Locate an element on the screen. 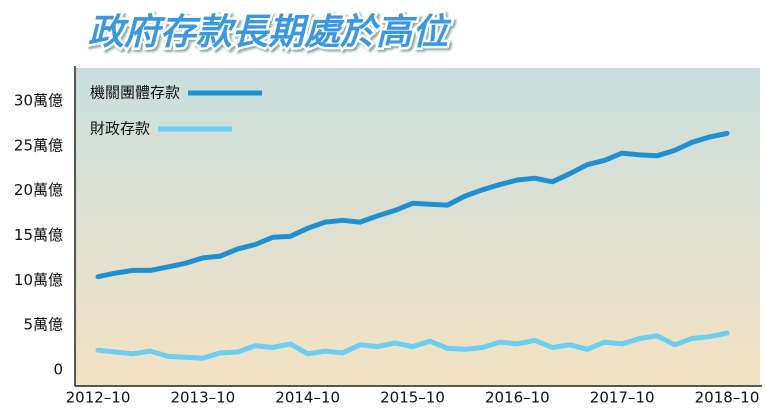 Image resolution: width=766 pixels, height=415 pixels. x-tick-label: 2017–10 is located at coordinates (622, 398).